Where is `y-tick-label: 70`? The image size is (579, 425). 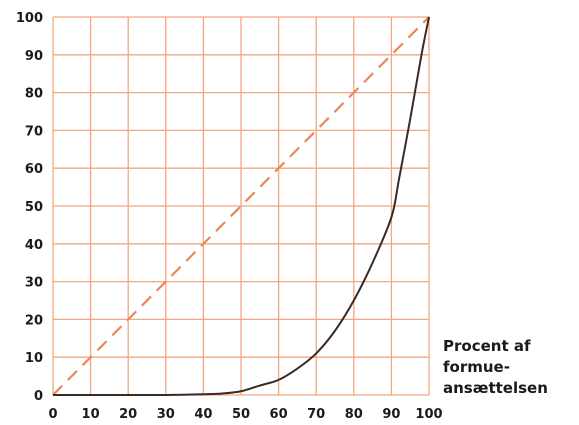 y-tick-label: 70 is located at coordinates (34, 131).